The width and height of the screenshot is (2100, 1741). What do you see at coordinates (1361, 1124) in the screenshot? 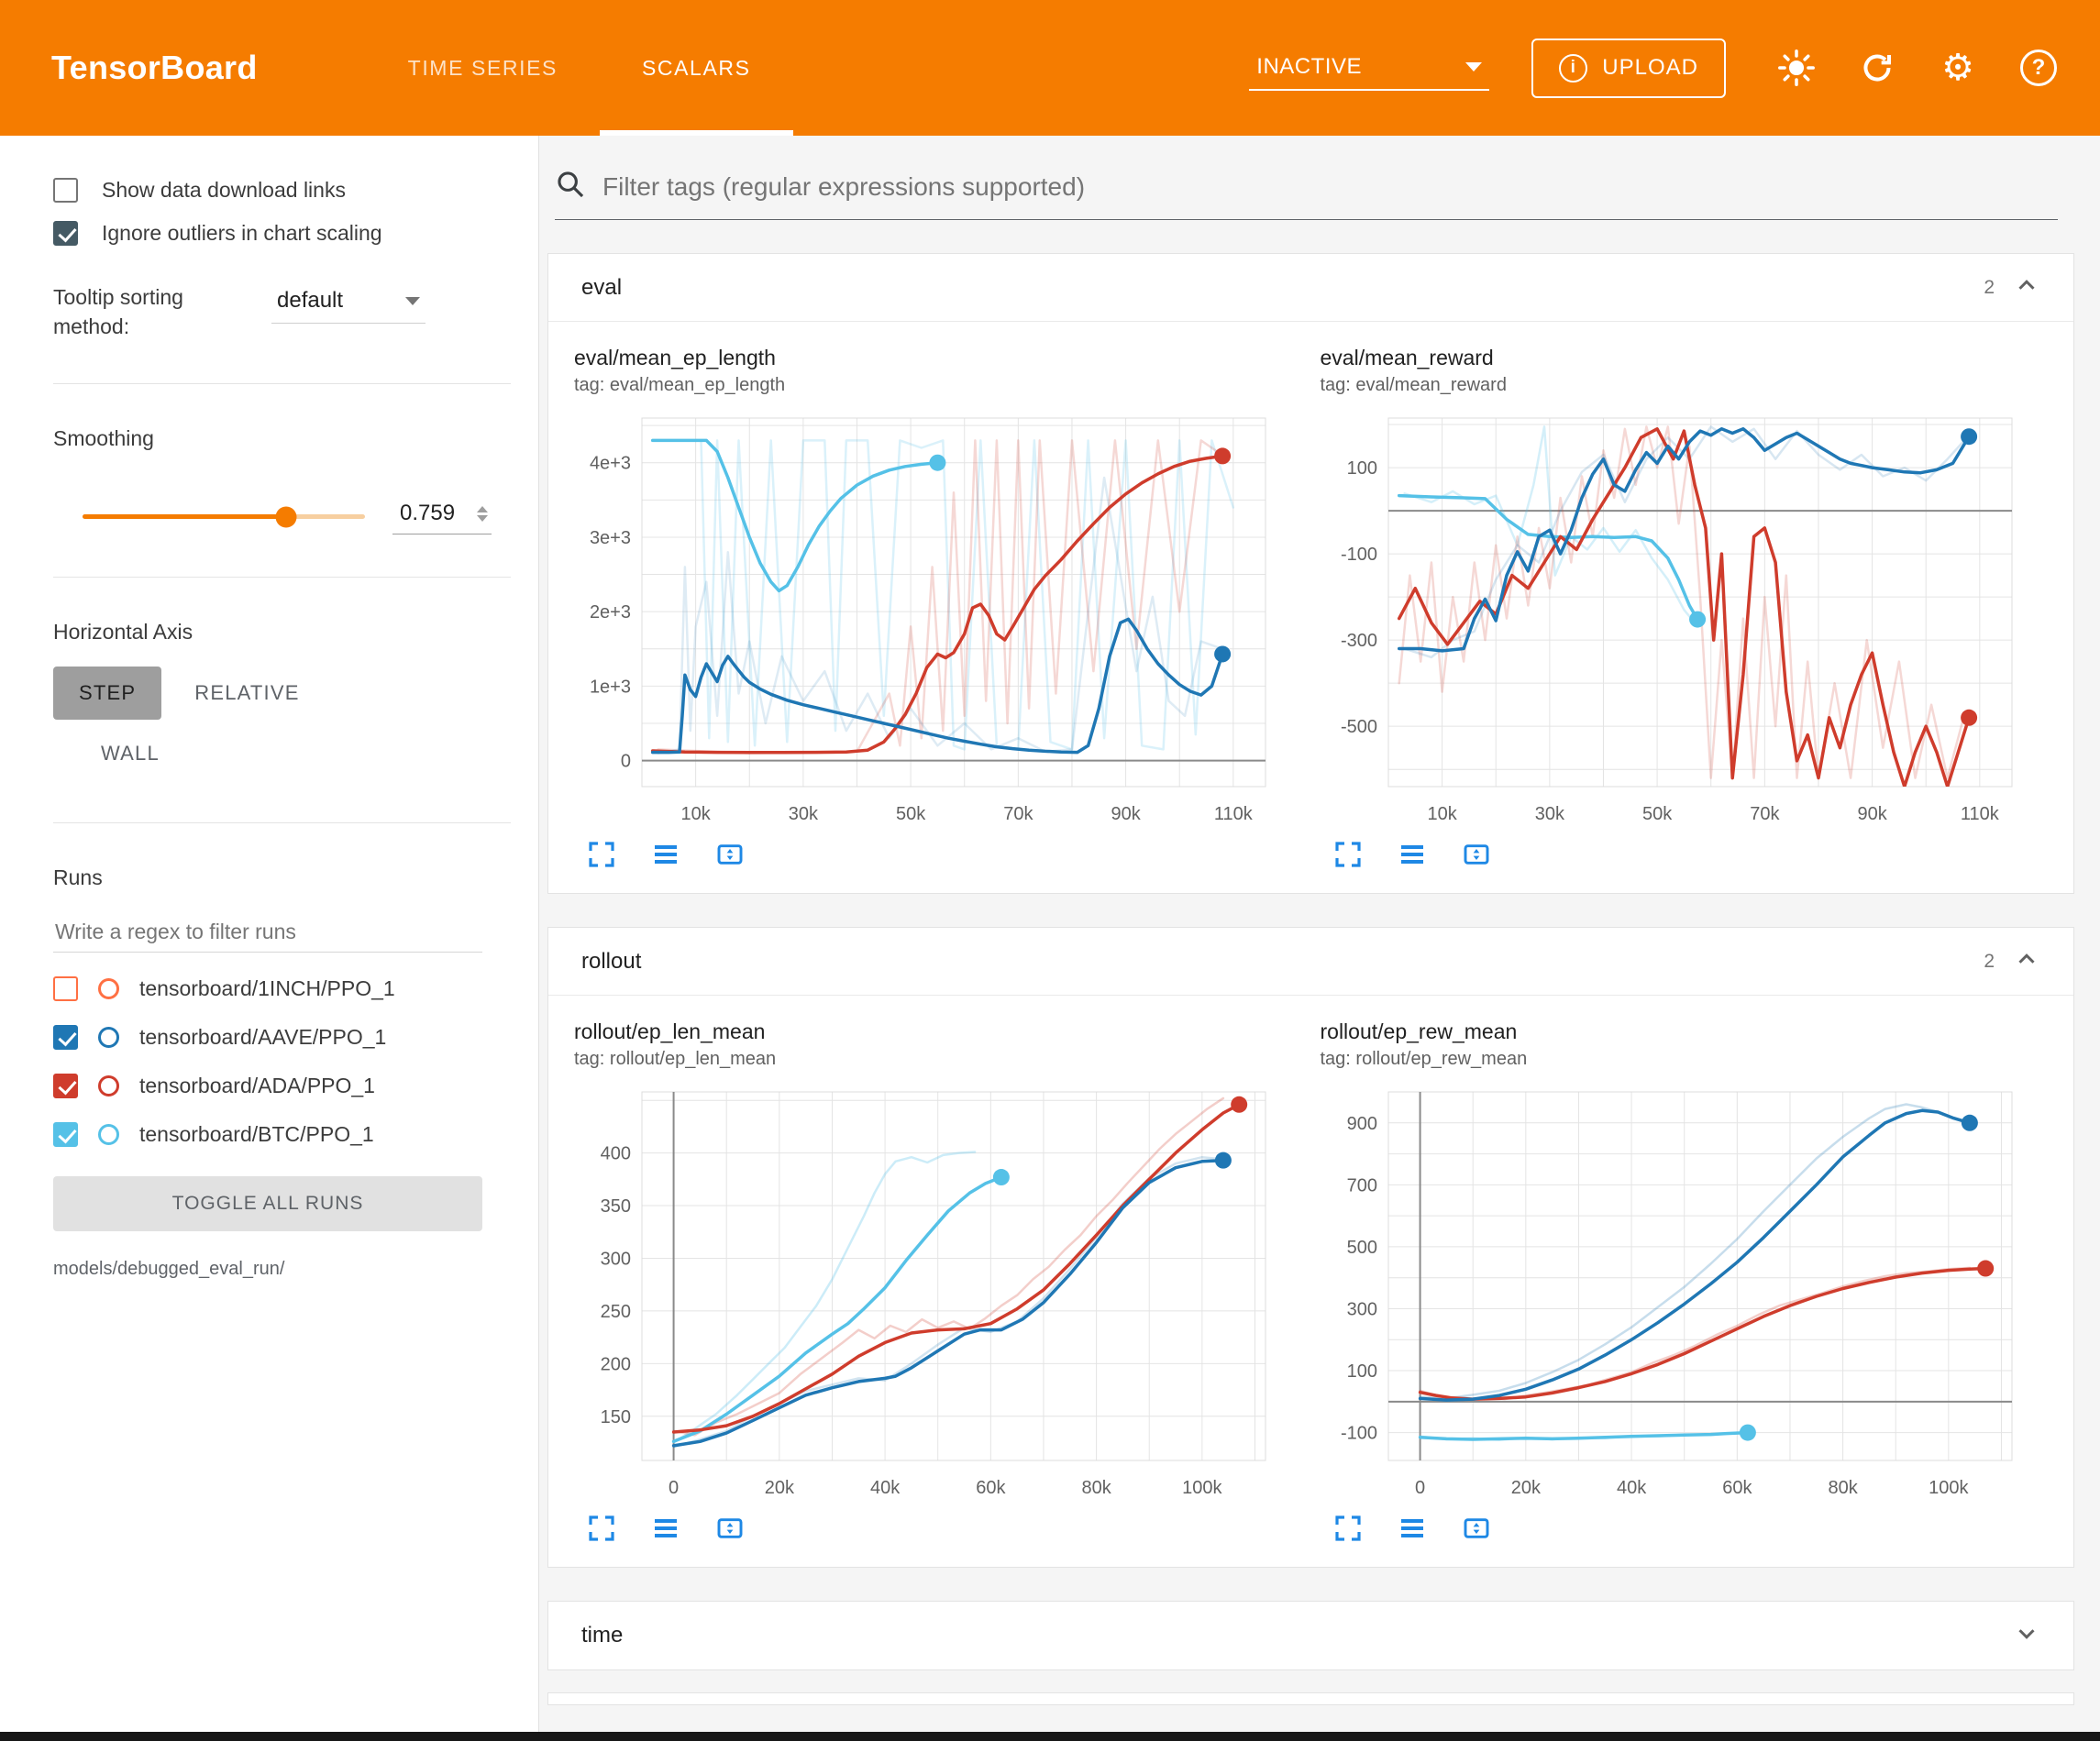
I see `svg-text: 900` at bounding box center [1361, 1124].